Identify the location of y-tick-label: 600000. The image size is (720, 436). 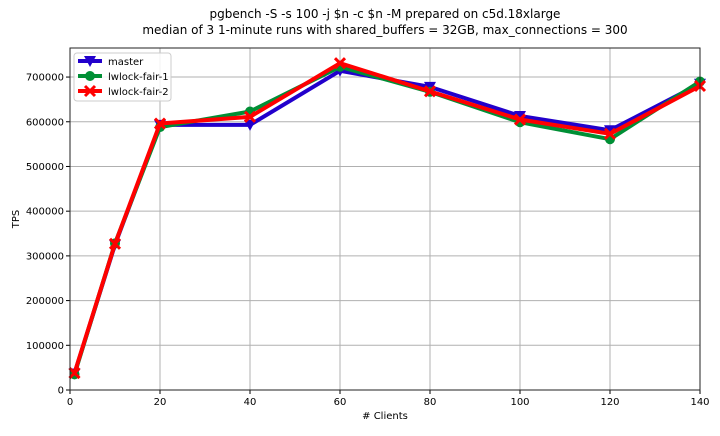
(45, 122).